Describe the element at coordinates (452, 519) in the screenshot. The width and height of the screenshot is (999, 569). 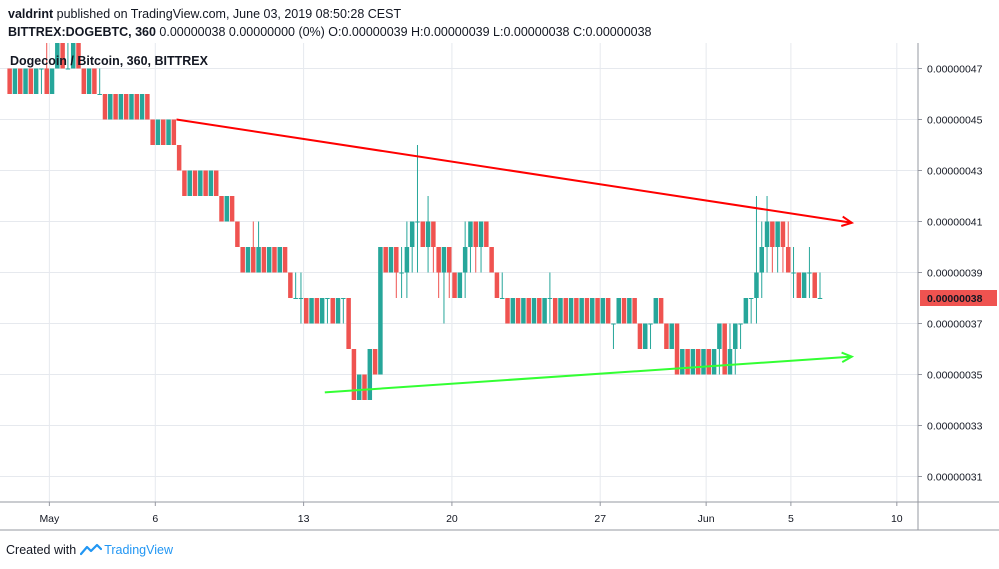
I see `time-tick-label: 20` at that location.